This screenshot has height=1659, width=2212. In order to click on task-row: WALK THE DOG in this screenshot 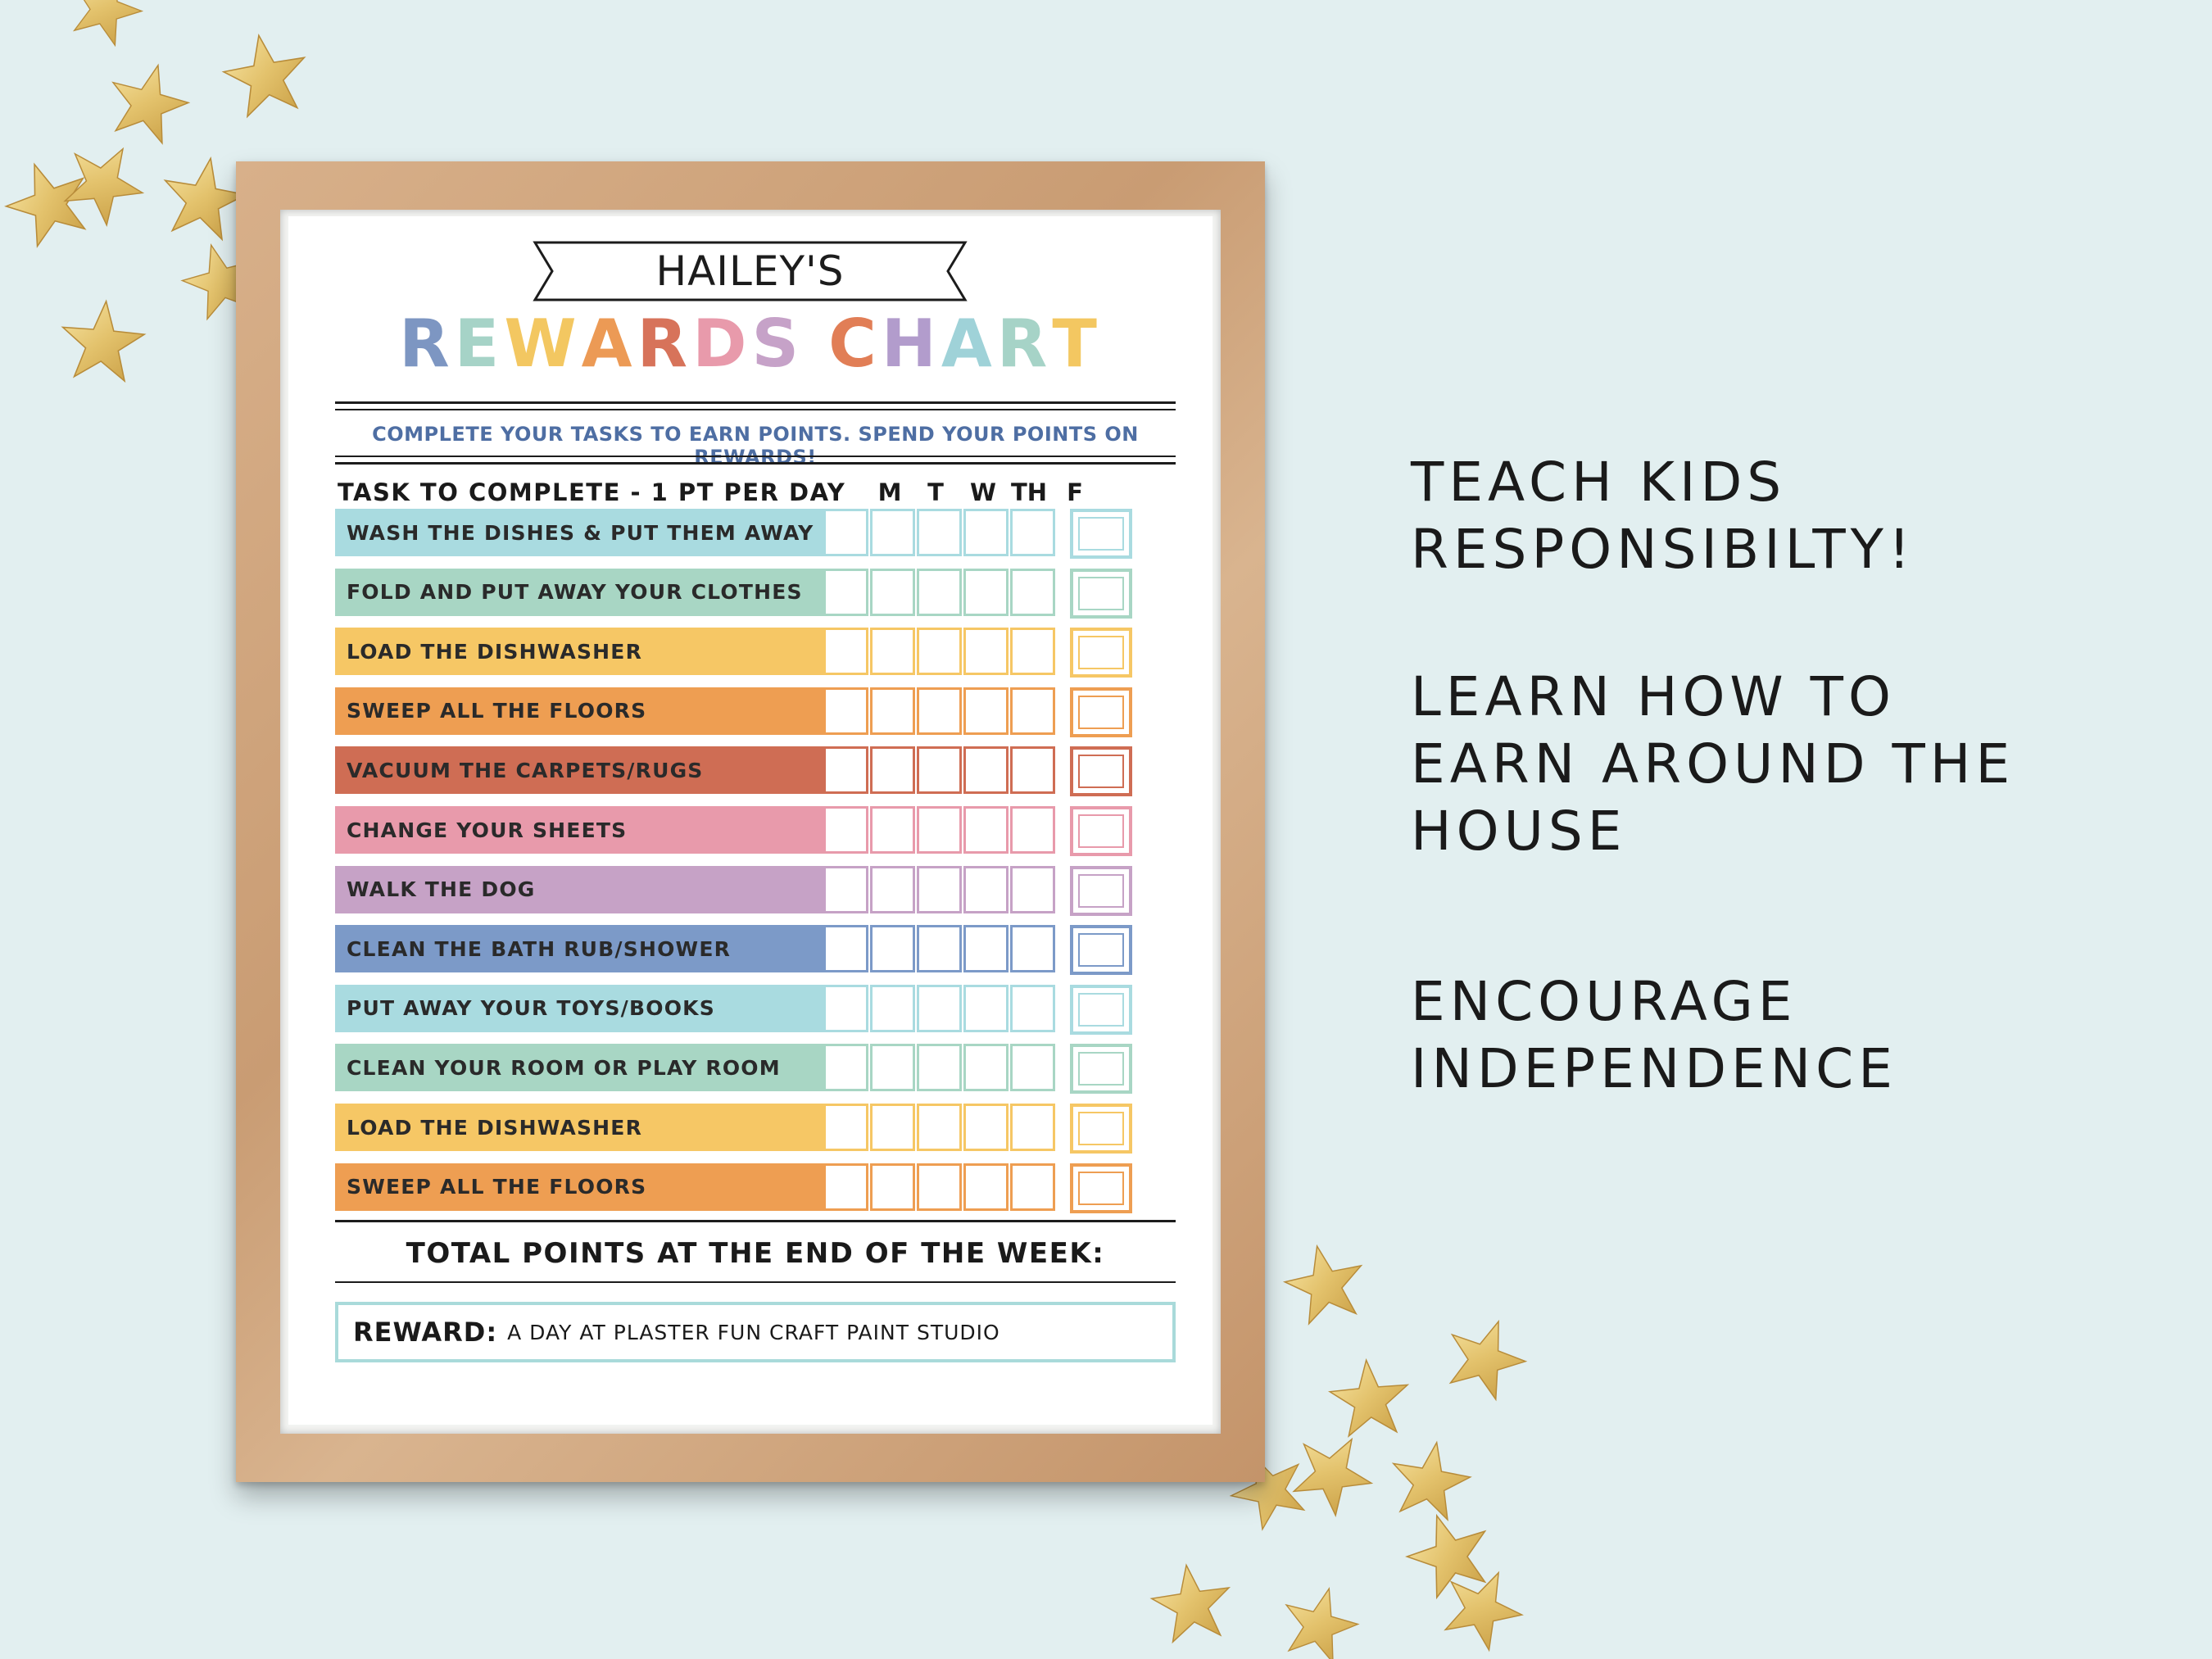, I will do `click(757, 890)`.